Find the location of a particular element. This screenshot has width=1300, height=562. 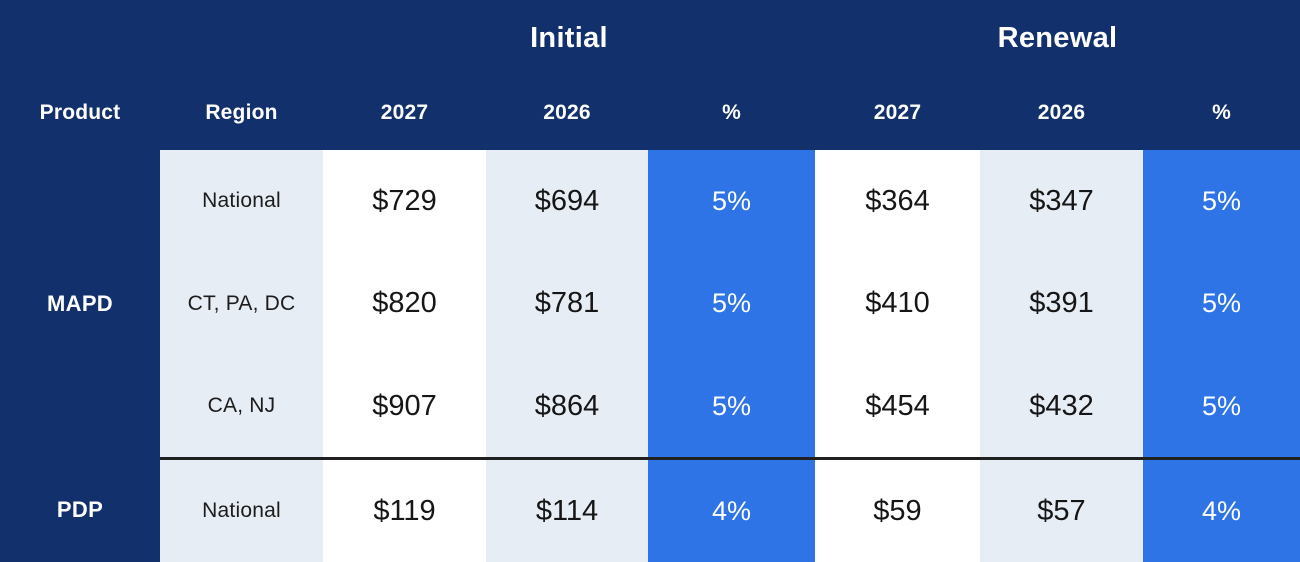

group-header-initial: Initial is located at coordinates (569, 37).